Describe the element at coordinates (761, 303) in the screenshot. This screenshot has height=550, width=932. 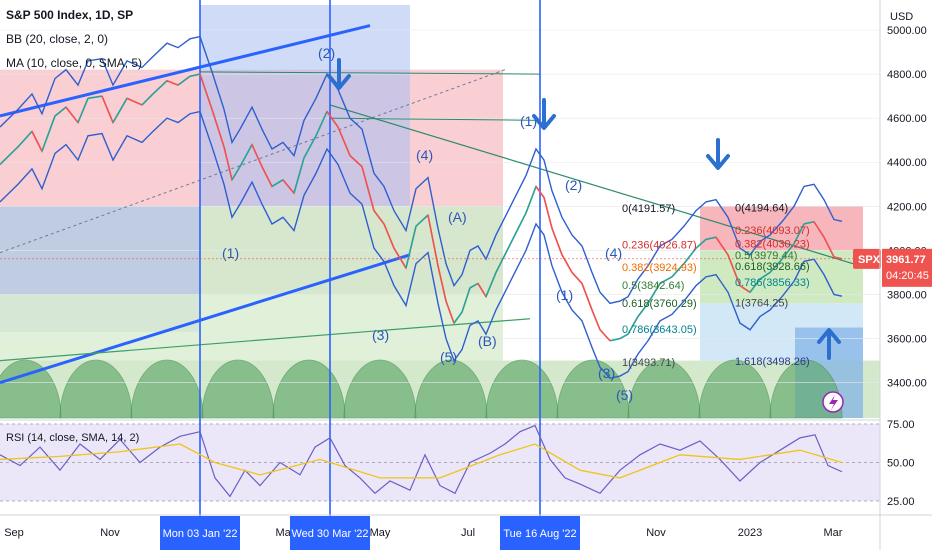
I see `fib-level-label: 1(3764.25)` at that location.